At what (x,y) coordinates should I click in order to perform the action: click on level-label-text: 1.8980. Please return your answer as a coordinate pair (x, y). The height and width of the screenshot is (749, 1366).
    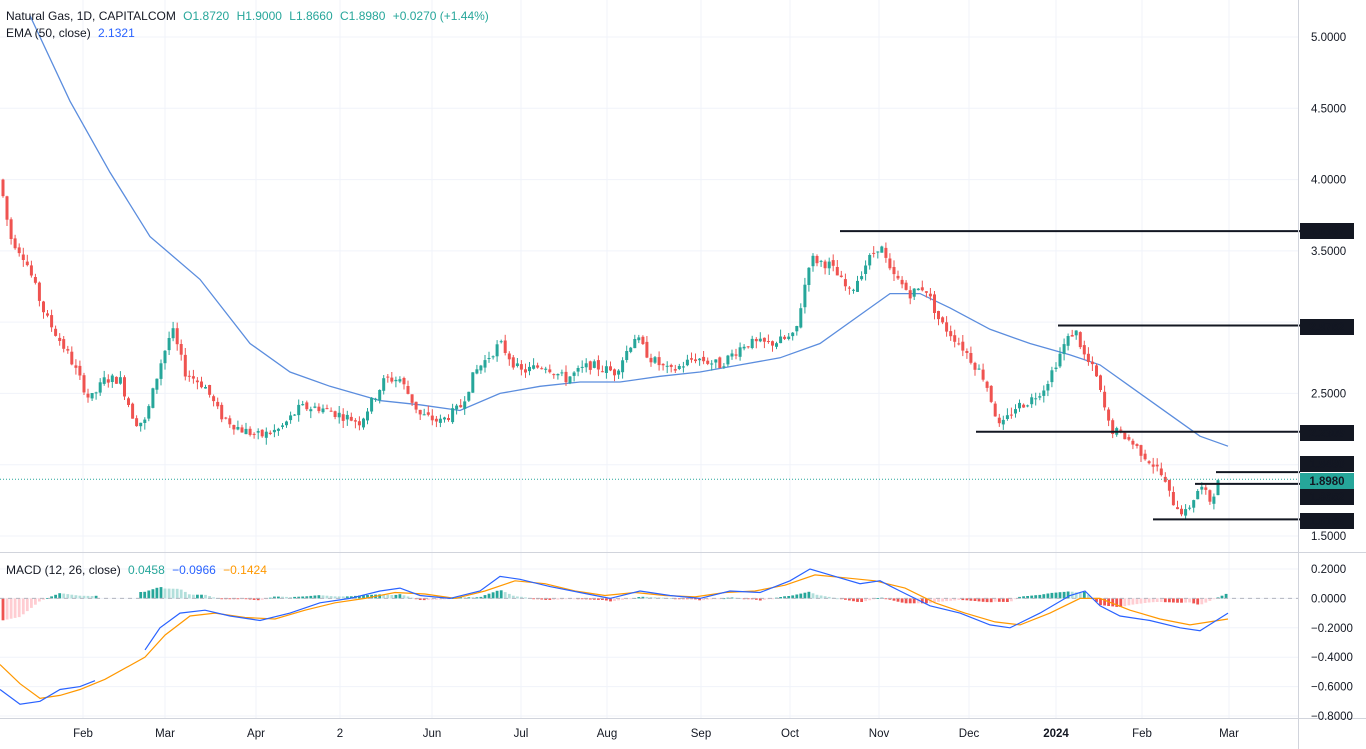
    Looking at the image, I should click on (1326, 482).